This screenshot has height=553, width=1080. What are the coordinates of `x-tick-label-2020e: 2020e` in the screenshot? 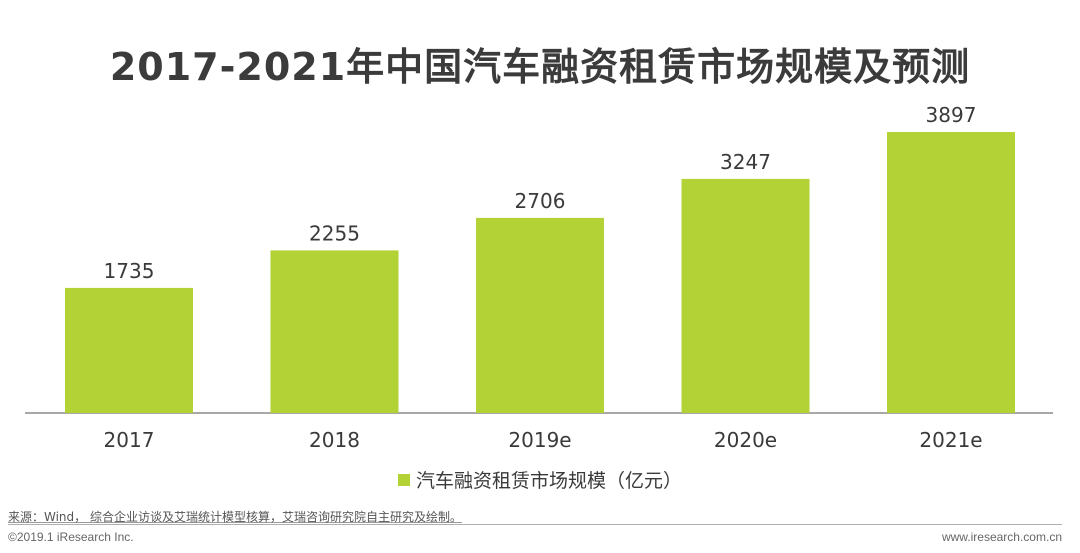 It's located at (745, 440).